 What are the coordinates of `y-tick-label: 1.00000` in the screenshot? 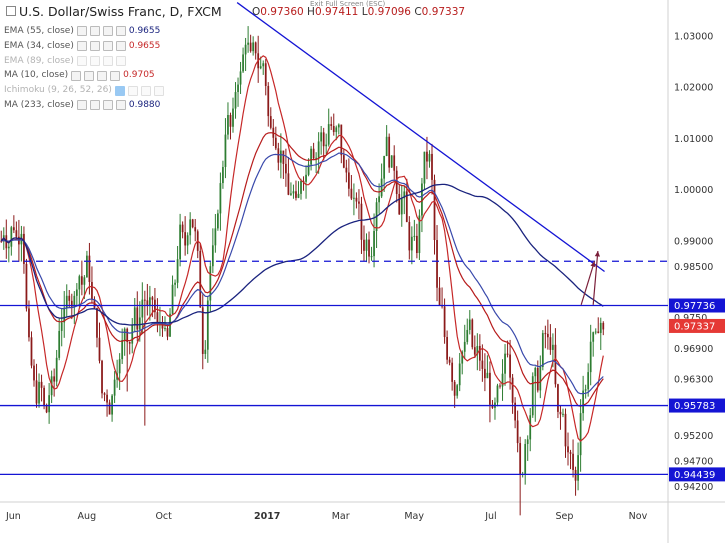 It's located at (693, 190).